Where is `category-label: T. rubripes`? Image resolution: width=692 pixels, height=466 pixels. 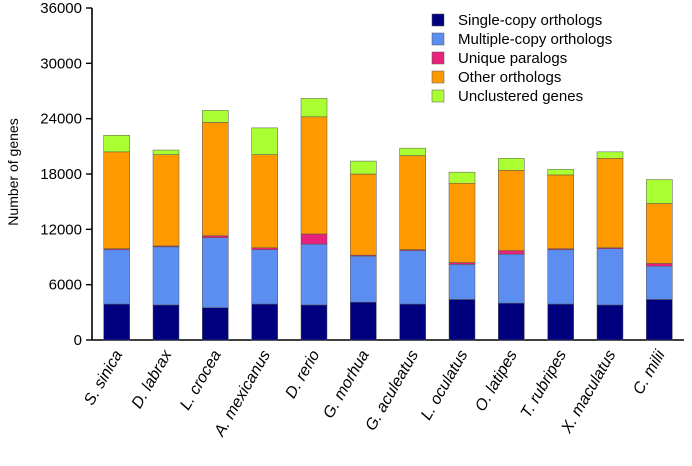 category-label: T. rubripes is located at coordinates (544, 384).